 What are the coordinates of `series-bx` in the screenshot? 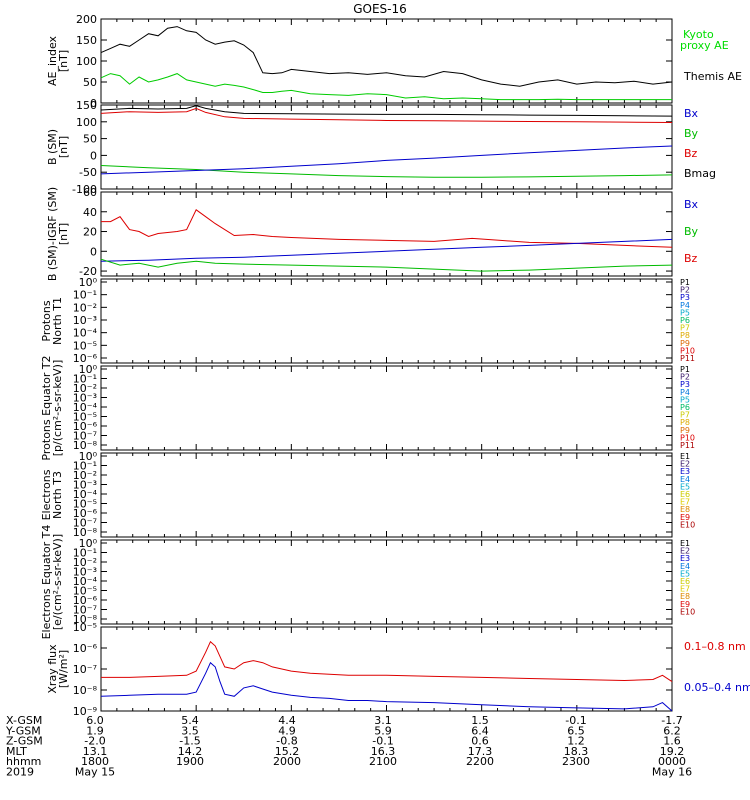 It's located at (386, 250).